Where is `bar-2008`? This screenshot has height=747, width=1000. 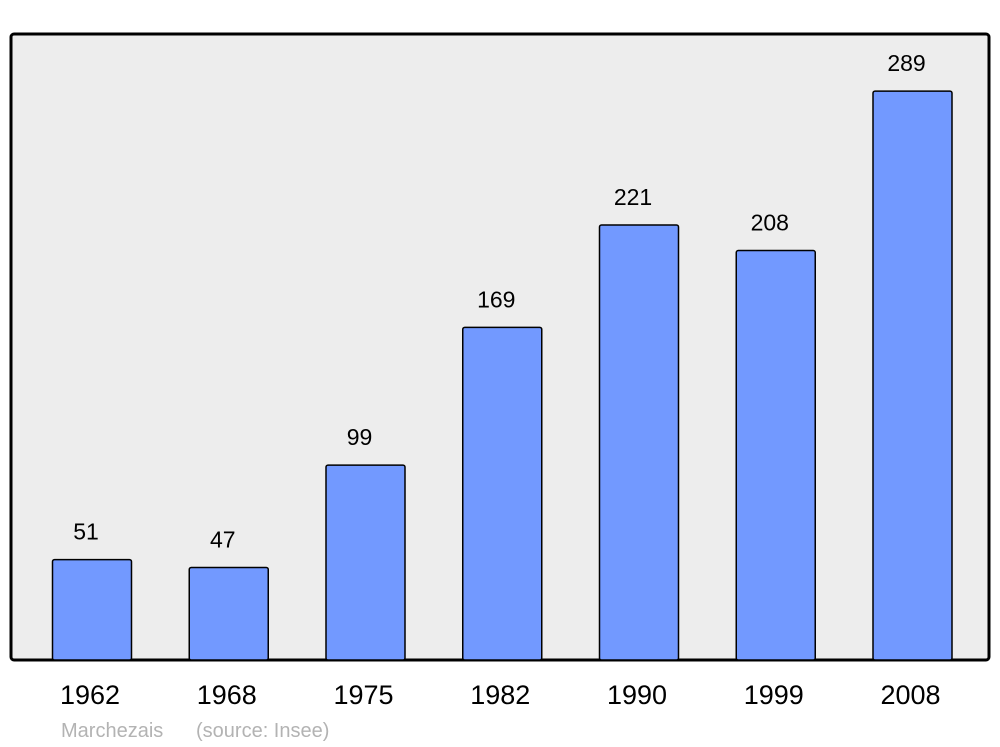 bar-2008 is located at coordinates (912, 375).